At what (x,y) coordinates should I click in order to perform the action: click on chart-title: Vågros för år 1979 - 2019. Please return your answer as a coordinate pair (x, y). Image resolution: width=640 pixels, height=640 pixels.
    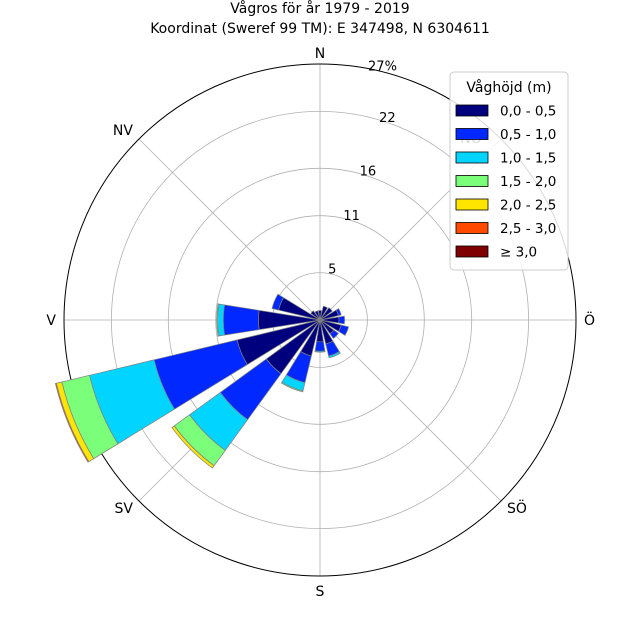
    Looking at the image, I should click on (319, 8).